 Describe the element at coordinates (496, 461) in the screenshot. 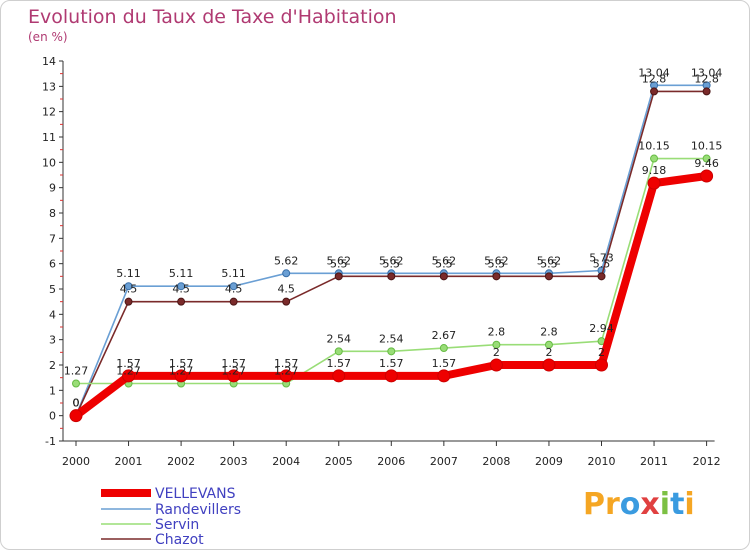

I see `x-tick-label: 2008` at that location.